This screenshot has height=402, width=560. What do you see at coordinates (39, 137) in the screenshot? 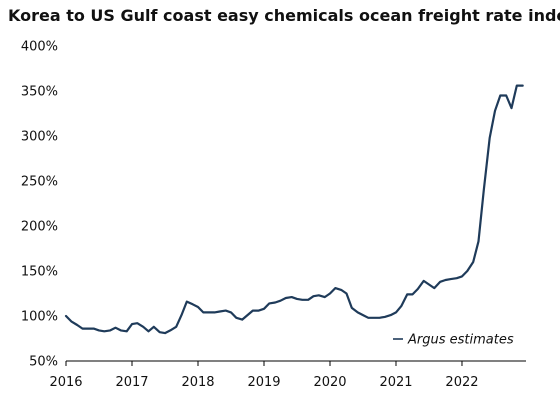
I see `y-tick-label: 300%` at bounding box center [39, 137].